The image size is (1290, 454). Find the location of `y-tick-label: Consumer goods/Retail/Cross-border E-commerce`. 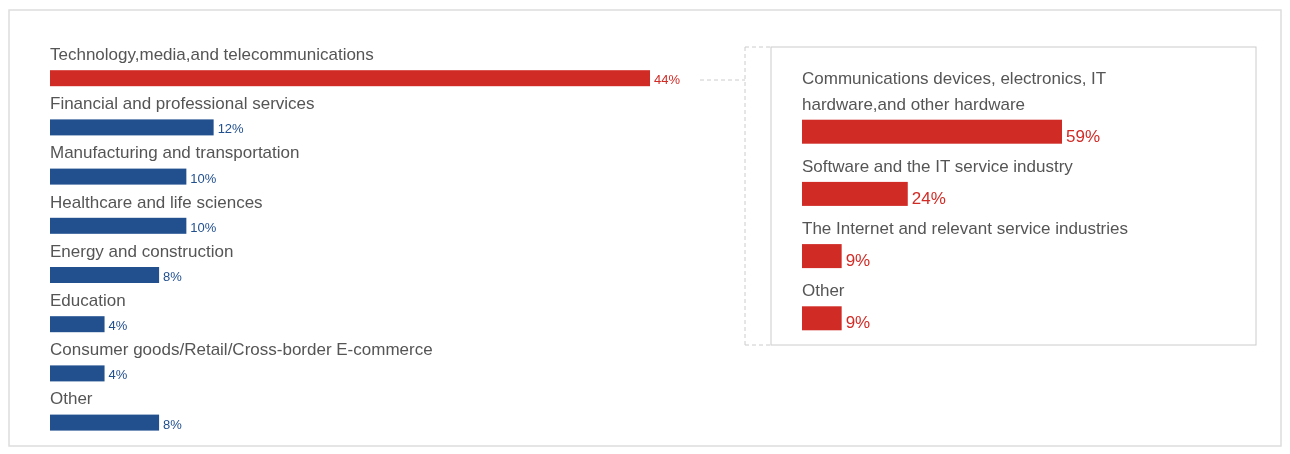

y-tick-label: Consumer goods/Retail/Cross-border E-commerce is located at coordinates (241, 350).